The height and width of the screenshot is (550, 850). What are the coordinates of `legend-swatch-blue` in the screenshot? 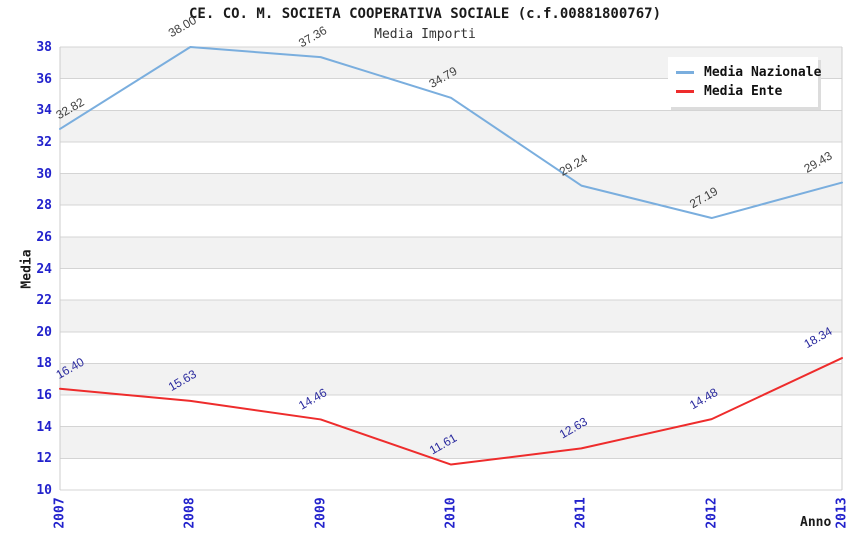 It's located at (685, 72).